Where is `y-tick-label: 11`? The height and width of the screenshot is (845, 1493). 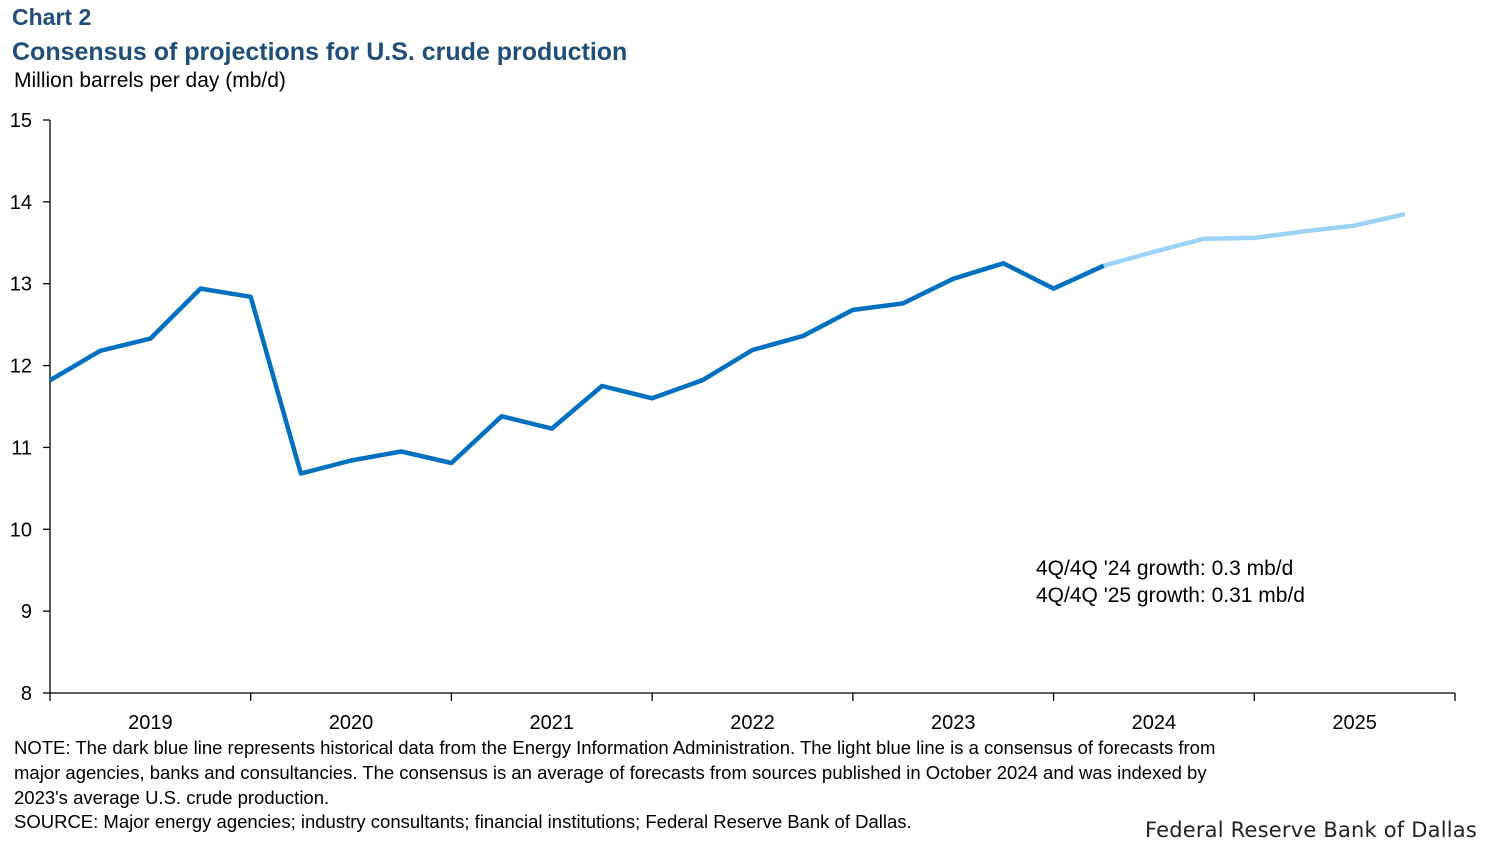 y-tick-label: 11 is located at coordinates (21, 448).